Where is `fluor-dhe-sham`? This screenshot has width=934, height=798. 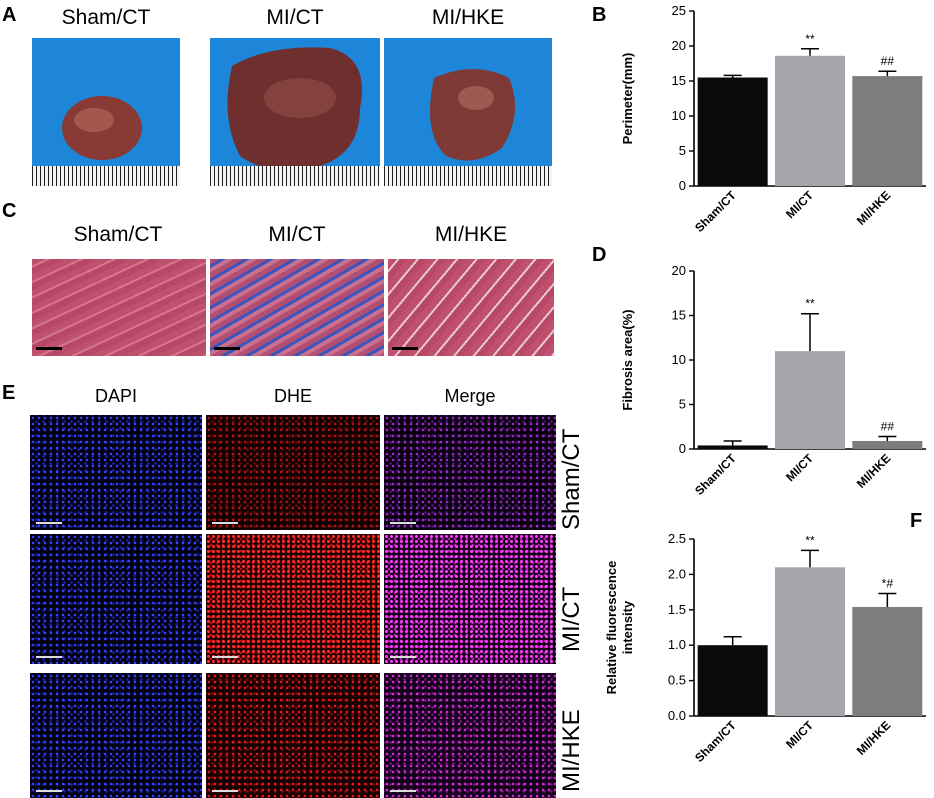 fluor-dhe-sham is located at coordinates (293, 472).